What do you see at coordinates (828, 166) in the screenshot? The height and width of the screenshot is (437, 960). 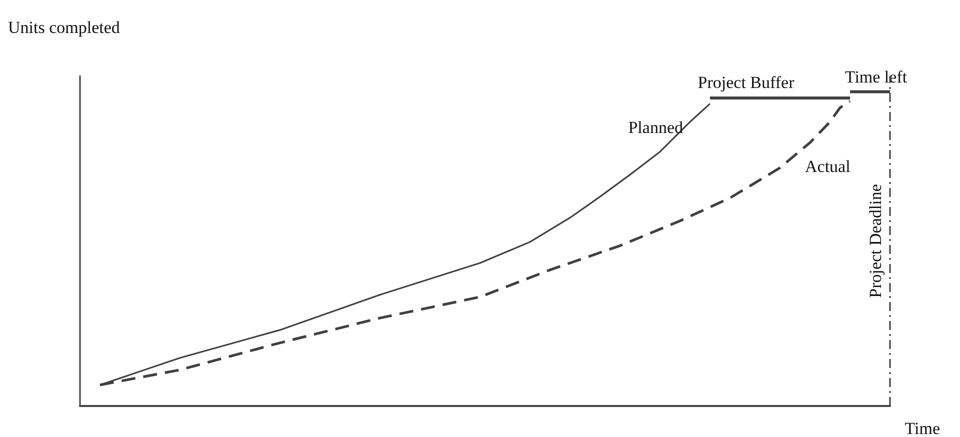 I see `series-label: Actual` at bounding box center [828, 166].